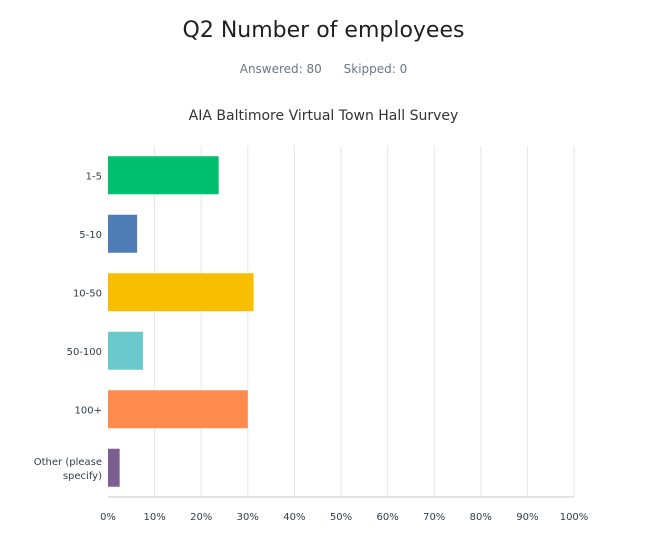 This screenshot has width=647, height=543. What do you see at coordinates (84, 352) in the screenshot?
I see `category-label: 50-100` at bounding box center [84, 352].